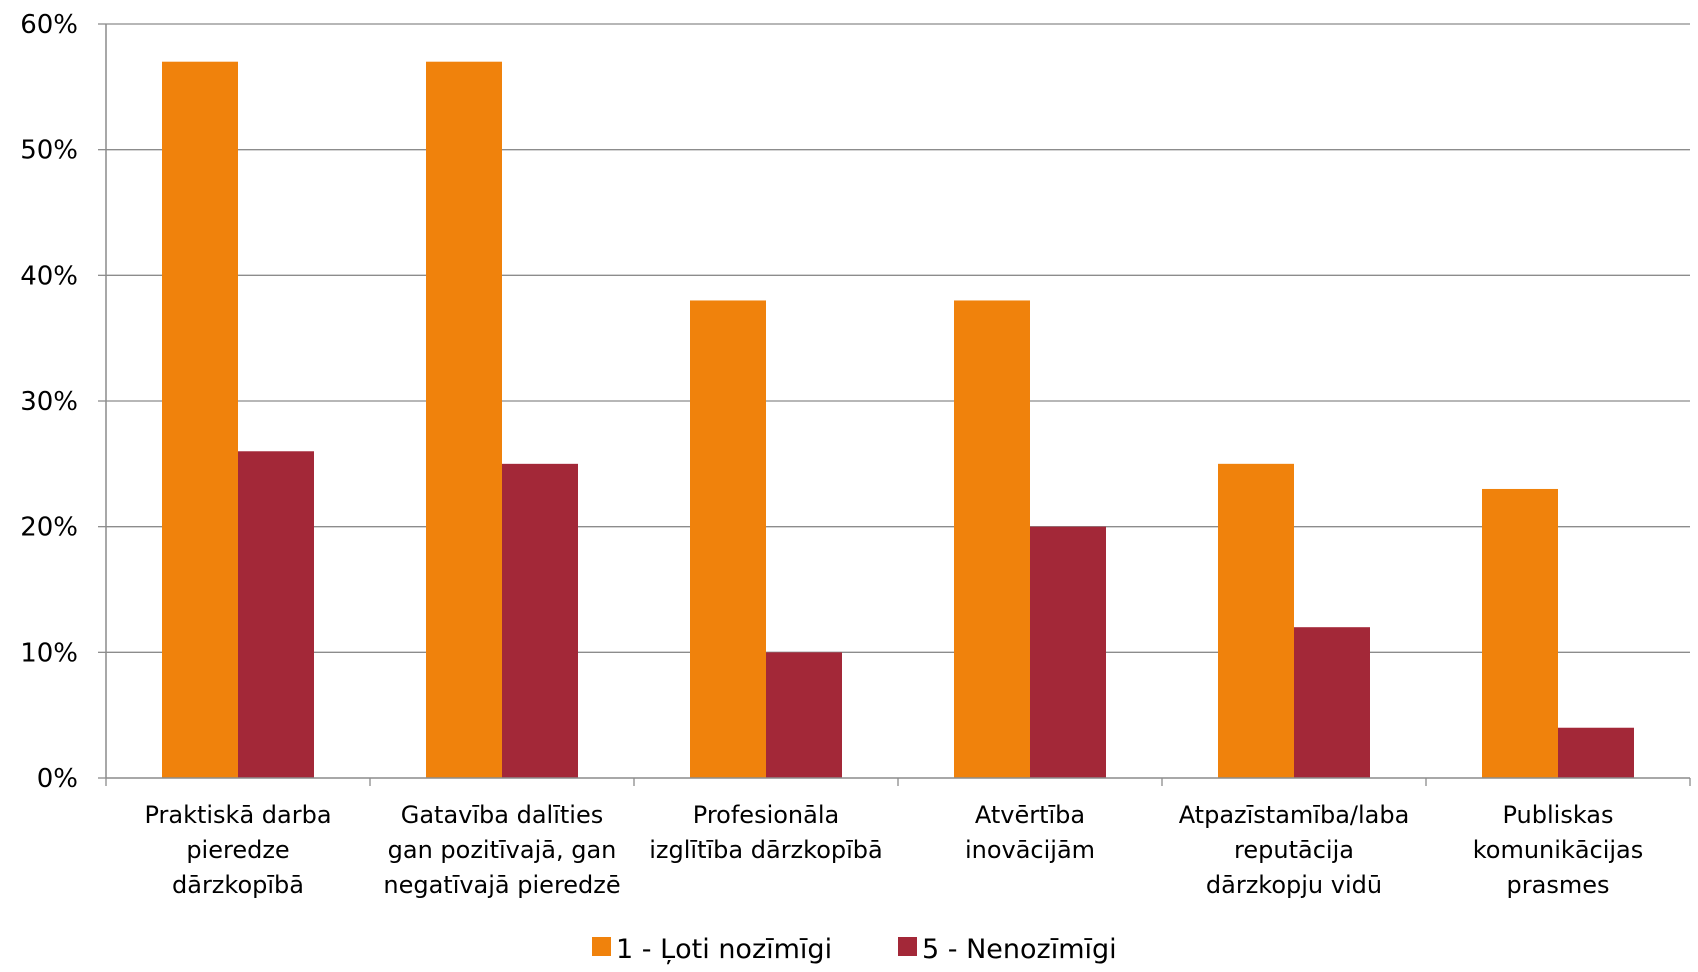  Describe the element at coordinates (238, 885) in the screenshot. I see `x-category-label-line: dārzkopībā` at that location.